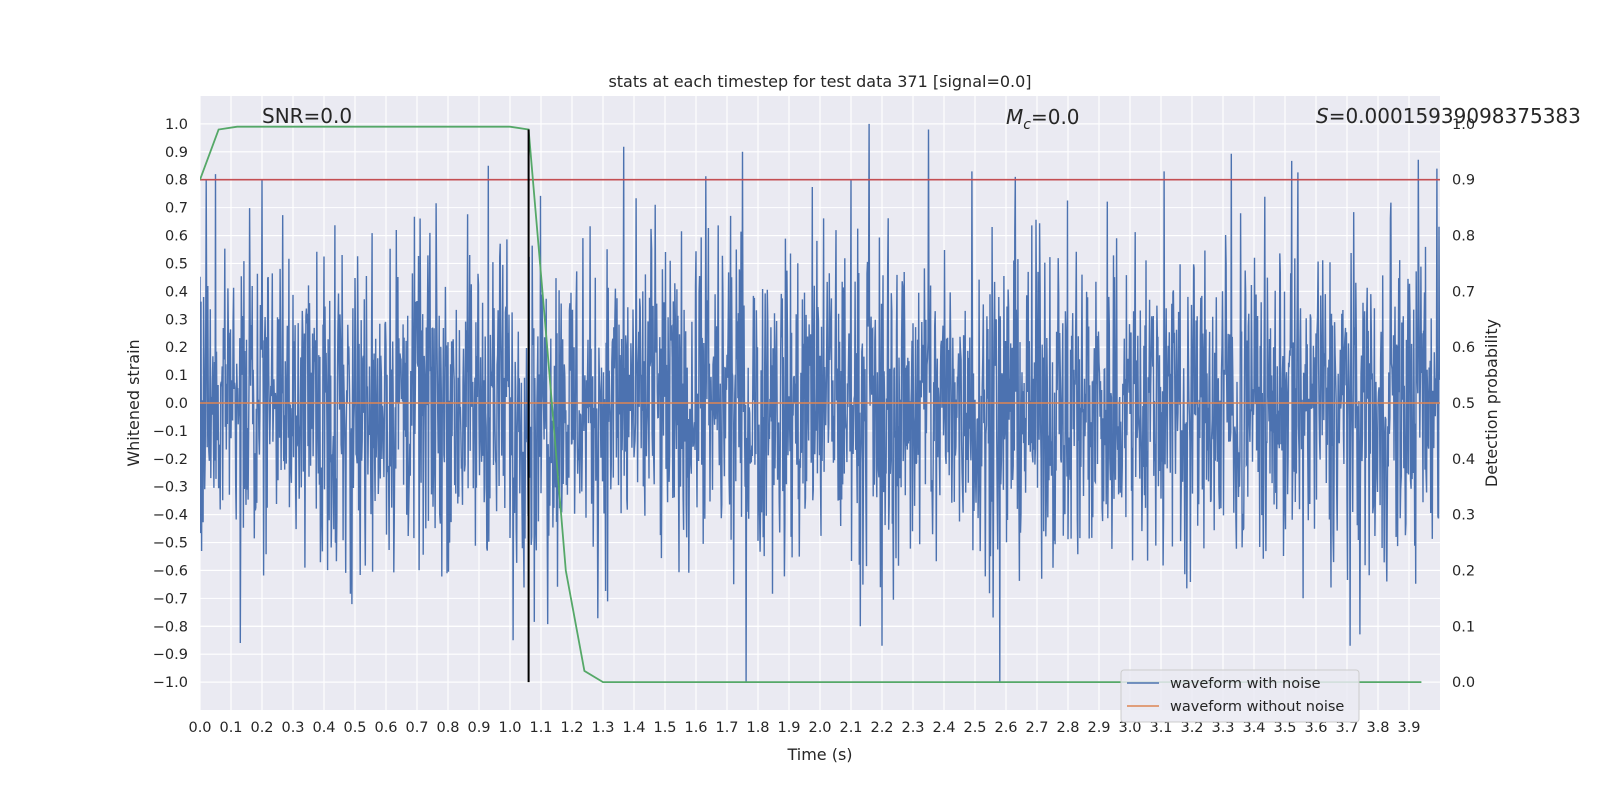 This screenshot has width=1600, height=800. Describe the element at coordinates (307, 116) in the screenshot. I see `snr-annotation: SNR=0.0` at that location.